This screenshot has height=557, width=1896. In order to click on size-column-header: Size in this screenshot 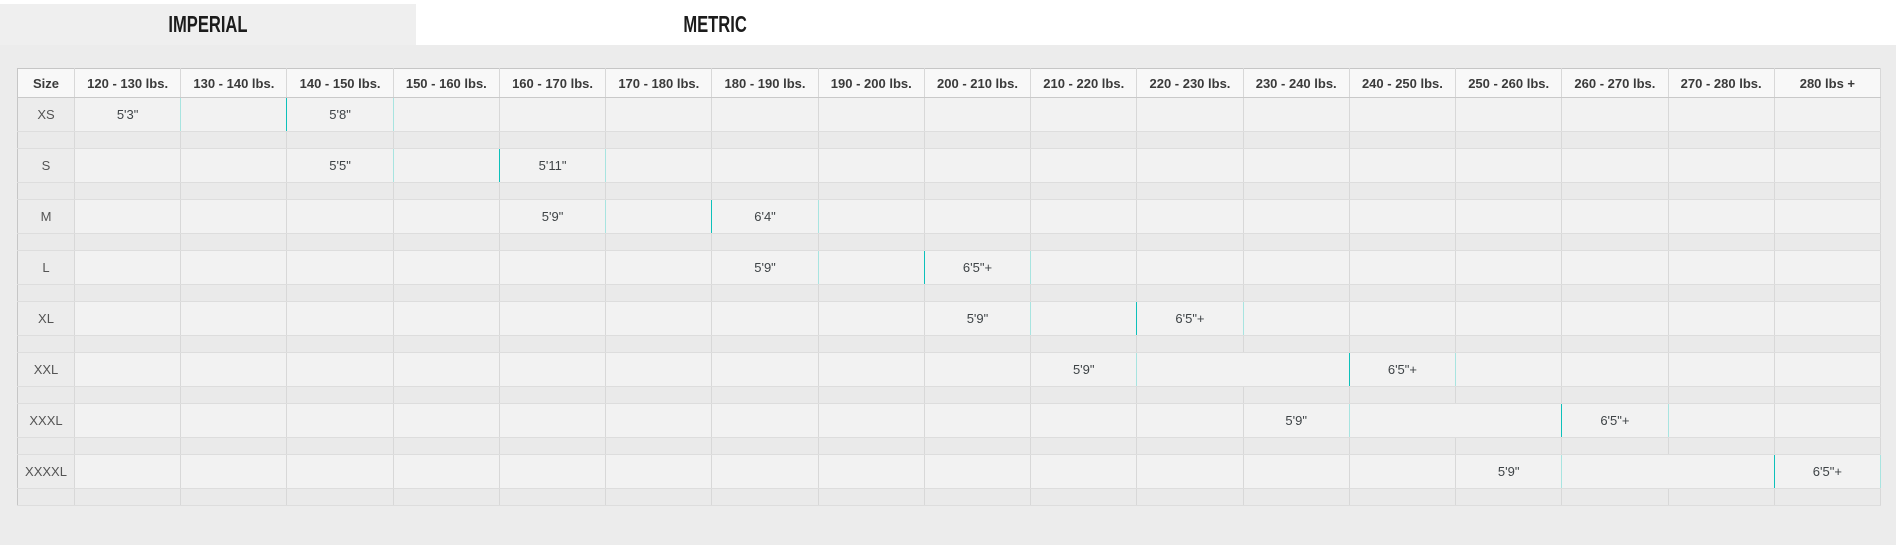, I will do `click(46, 83)`.